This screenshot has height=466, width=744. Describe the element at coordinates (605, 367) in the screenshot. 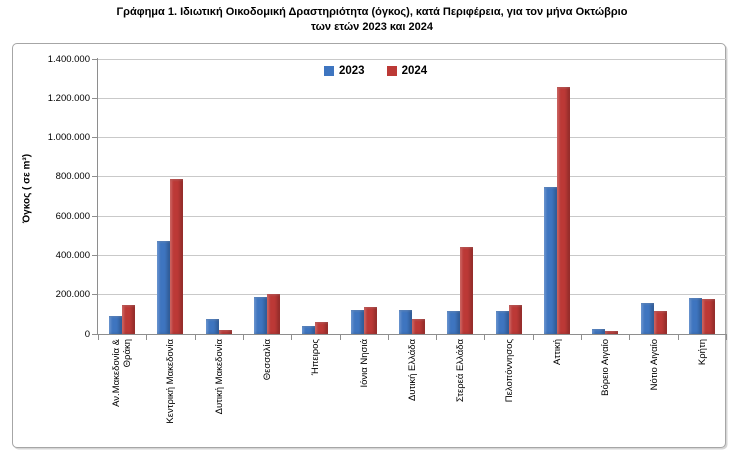

I see `x-category-label-text: Βόρειο Αιγαίο` at that location.